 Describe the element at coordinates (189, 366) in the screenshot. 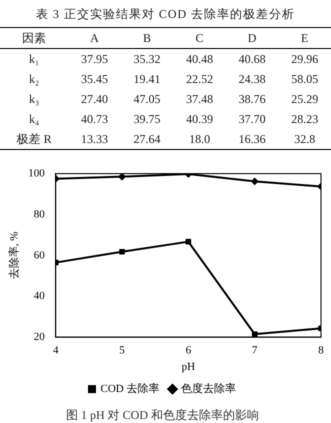

I see `x-axis-title: pH` at that location.